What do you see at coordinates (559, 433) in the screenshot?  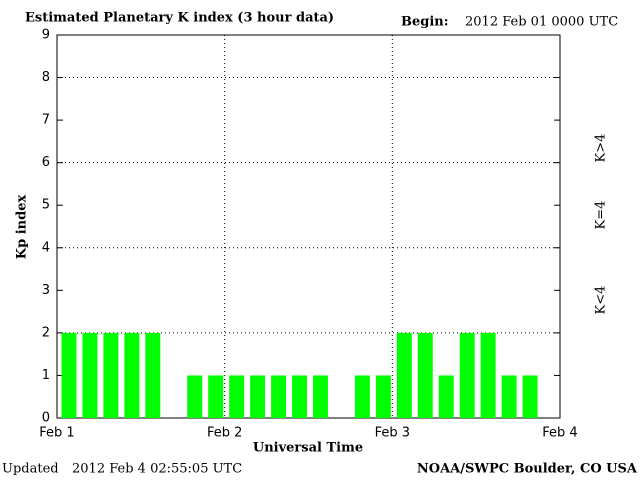 I see `x-tick-label: Feb 4` at bounding box center [559, 433].